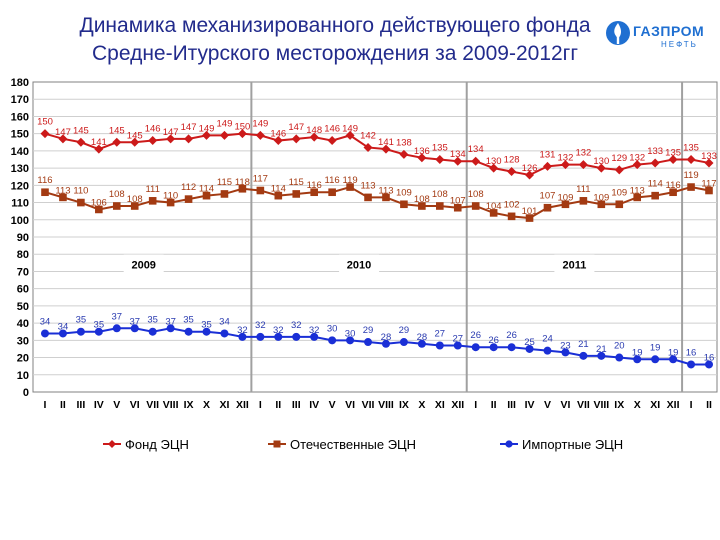 The height and width of the screenshot is (540, 720). What do you see at coordinates (20, 221) in the screenshot?
I see `y-tick-label: 100` at bounding box center [20, 221].